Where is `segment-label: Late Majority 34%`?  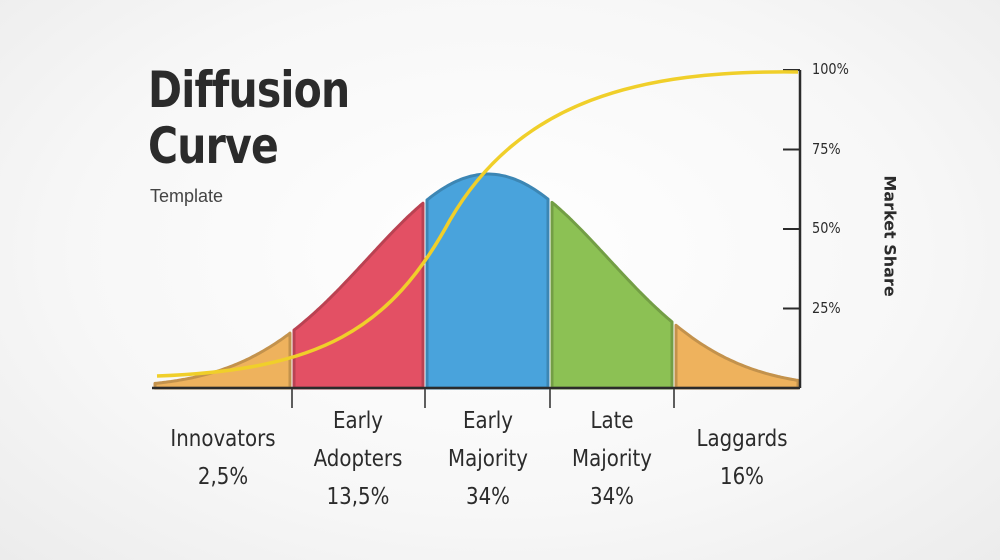
segment-label: Late Majority 34% is located at coordinates (612, 459).